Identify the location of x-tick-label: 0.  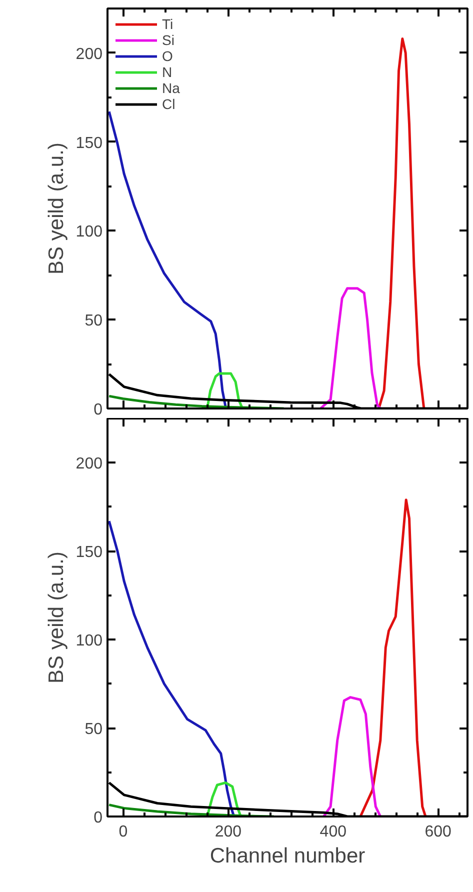
(123, 832).